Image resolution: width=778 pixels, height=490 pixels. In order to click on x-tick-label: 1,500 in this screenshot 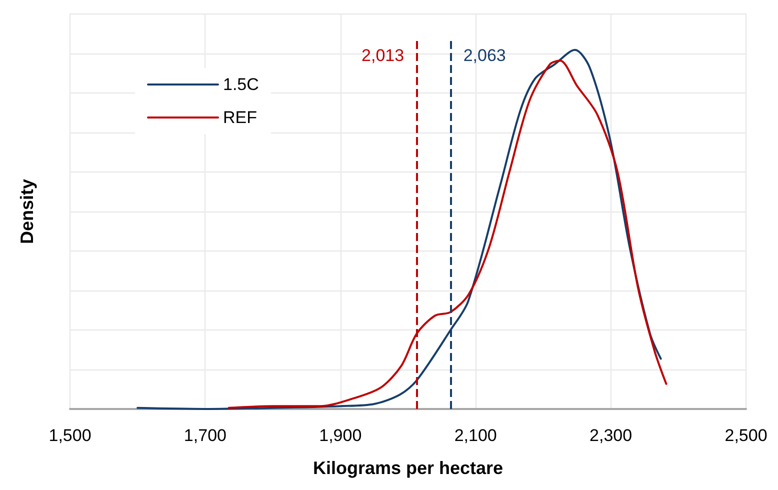, I will do `click(70, 435)`.